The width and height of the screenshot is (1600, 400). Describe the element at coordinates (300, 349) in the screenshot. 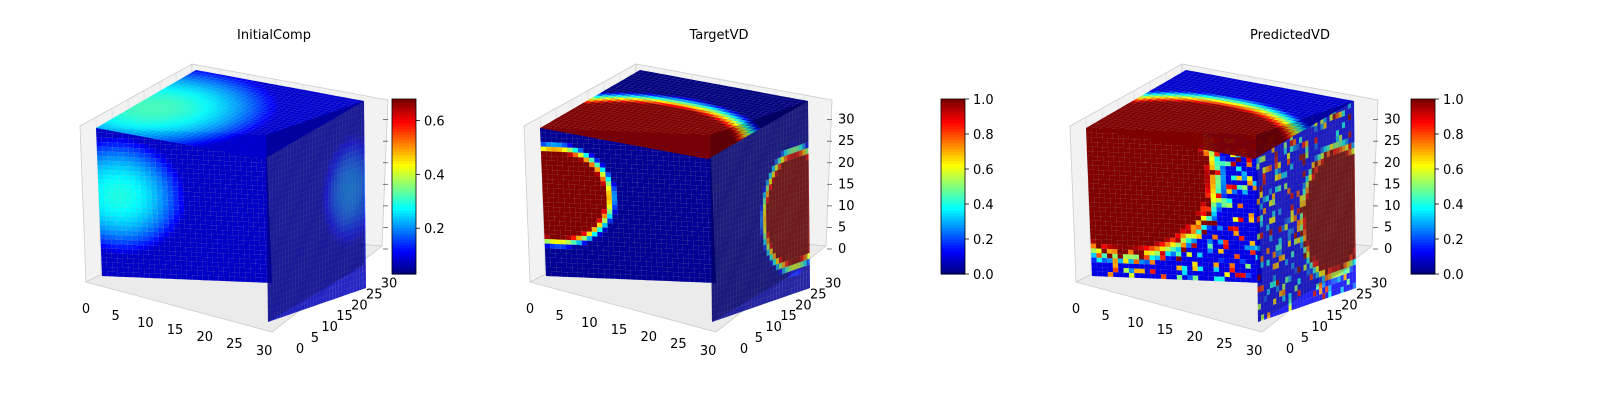

I see `y-tick-label: 0` at that location.